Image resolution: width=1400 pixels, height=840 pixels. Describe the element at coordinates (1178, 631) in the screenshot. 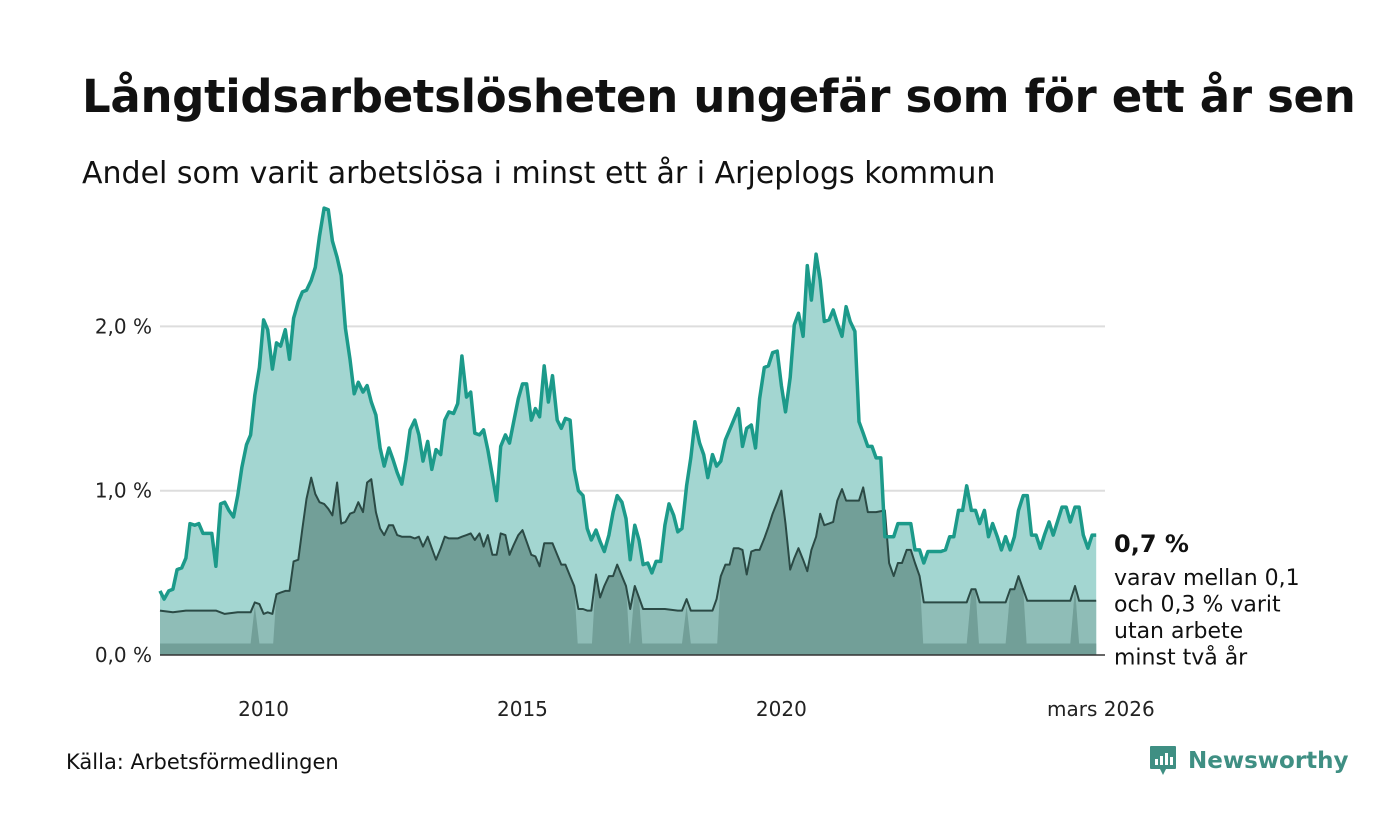

I see `annotation-line-2: utan arbete` at that location.